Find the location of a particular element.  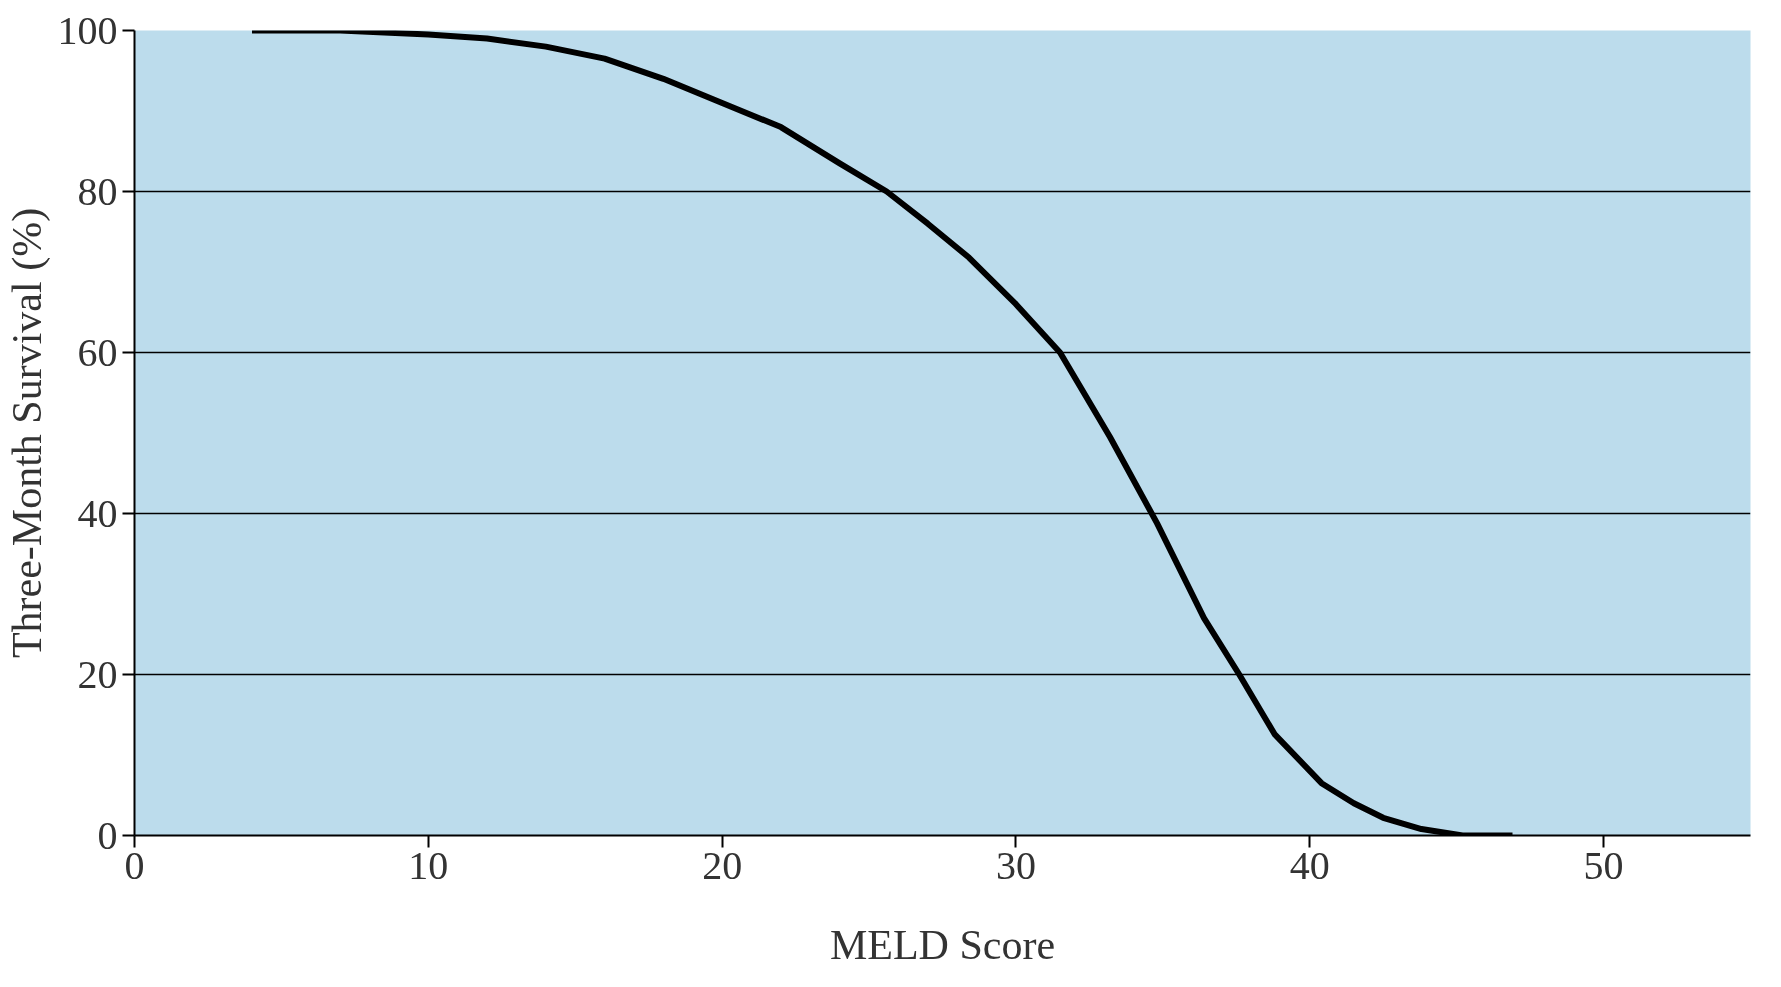

y-tick-label: 100 is located at coordinates (87, 30).